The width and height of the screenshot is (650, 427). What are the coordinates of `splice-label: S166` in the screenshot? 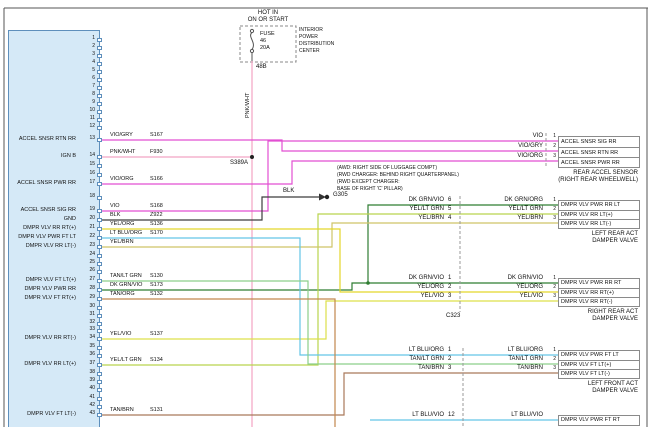 It's located at (156, 179).